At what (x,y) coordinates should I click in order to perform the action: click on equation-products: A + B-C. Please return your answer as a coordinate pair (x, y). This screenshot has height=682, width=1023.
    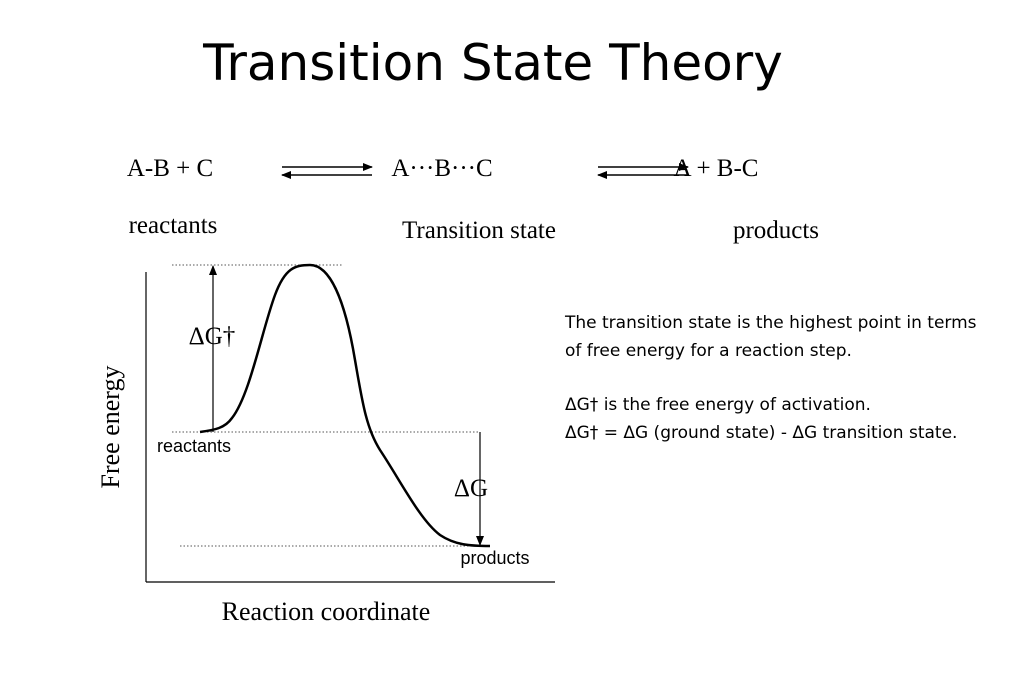
    Looking at the image, I should click on (716, 168).